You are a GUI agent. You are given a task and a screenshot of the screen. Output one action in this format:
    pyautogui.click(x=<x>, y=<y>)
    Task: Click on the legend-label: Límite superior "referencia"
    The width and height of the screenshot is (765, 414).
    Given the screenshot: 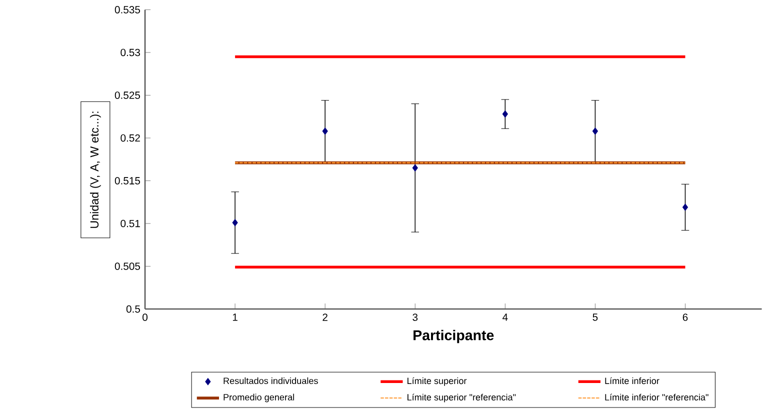 What is the action you would take?
    pyautogui.click(x=462, y=398)
    